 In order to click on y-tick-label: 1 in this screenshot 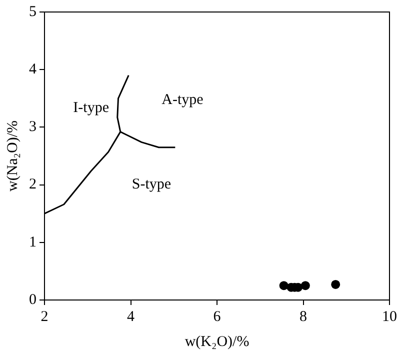, I will do `click(32, 242)`.